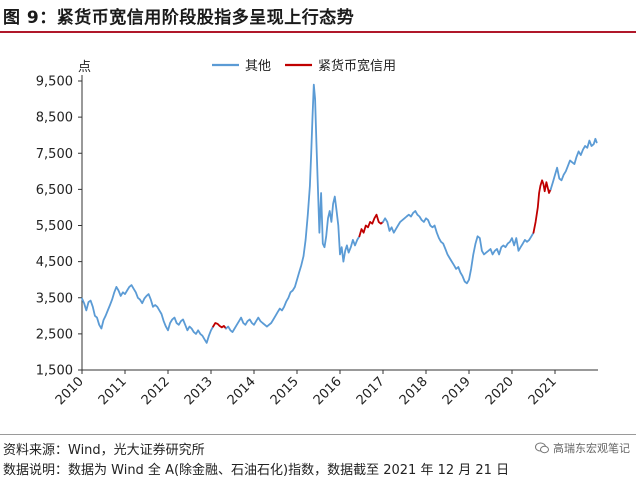  What do you see at coordinates (318, 434) in the screenshot?
I see `footer-divider` at bounding box center [318, 434].